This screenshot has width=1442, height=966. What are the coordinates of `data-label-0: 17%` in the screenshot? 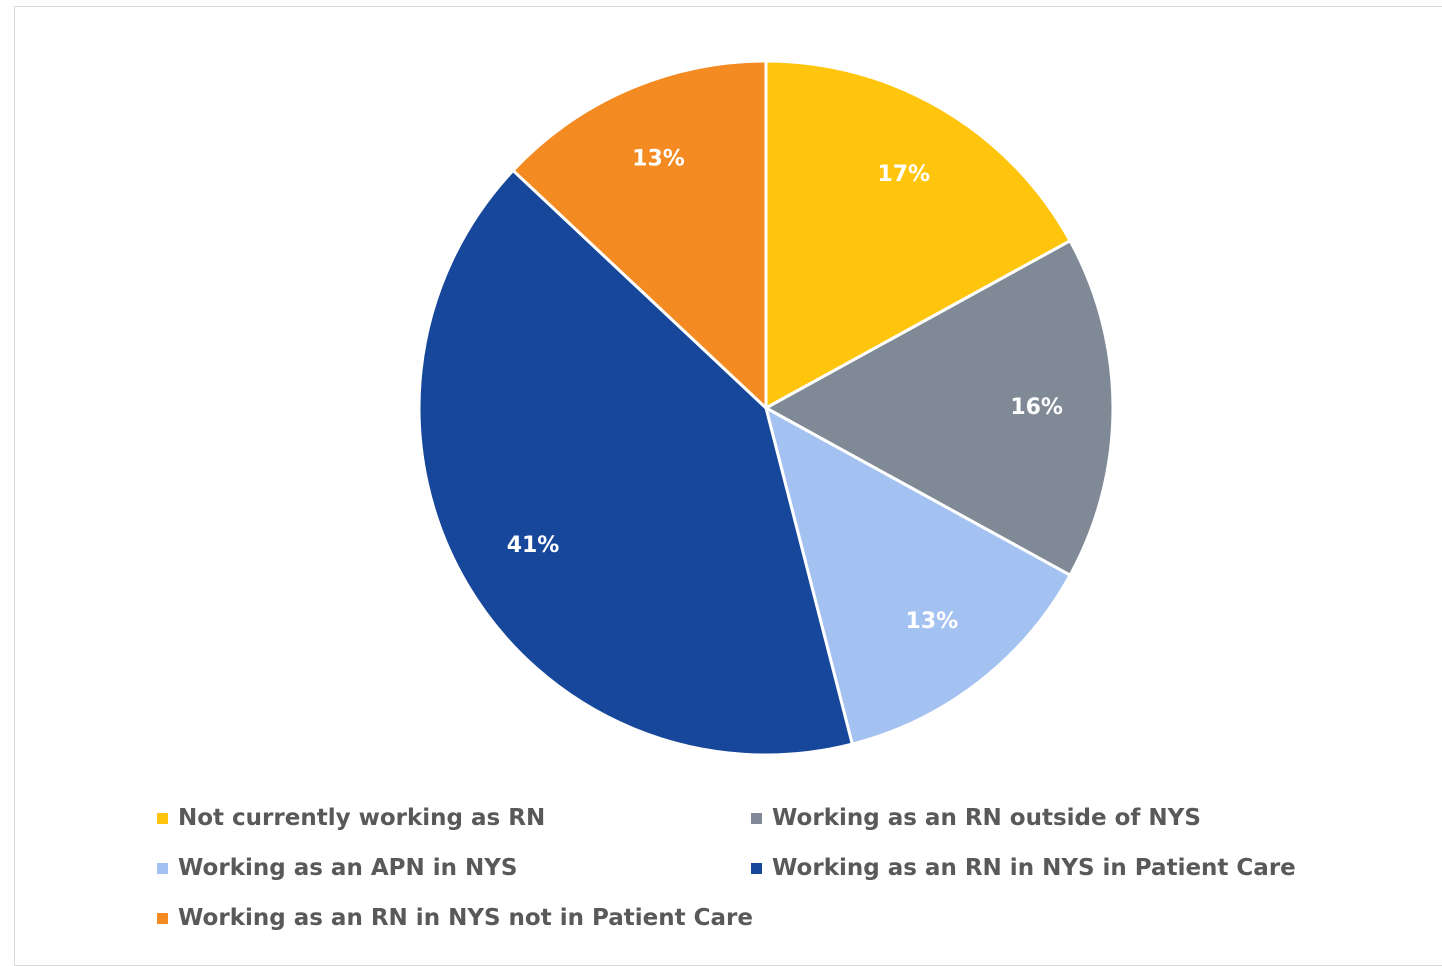 It's located at (903, 174).